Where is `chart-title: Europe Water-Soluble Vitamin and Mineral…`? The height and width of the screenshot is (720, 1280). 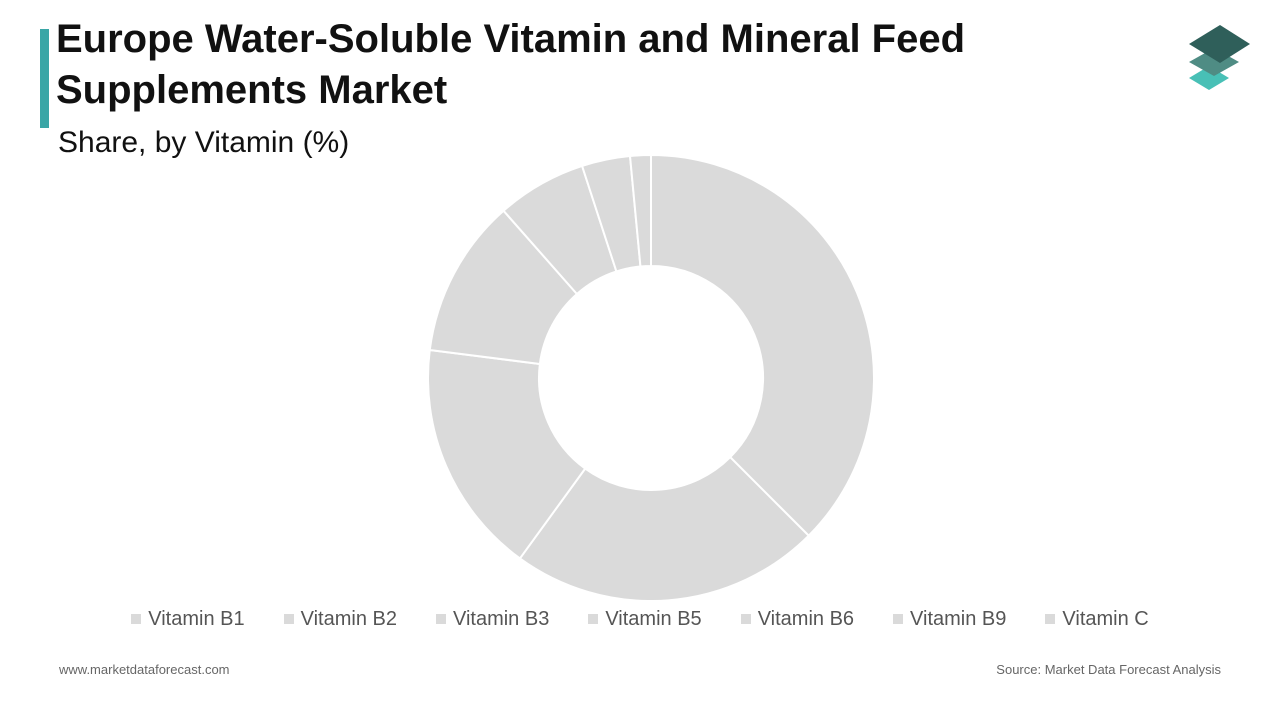
chart-title: Europe Water-Soluble Vitamin and Mineral… is located at coordinates (511, 64).